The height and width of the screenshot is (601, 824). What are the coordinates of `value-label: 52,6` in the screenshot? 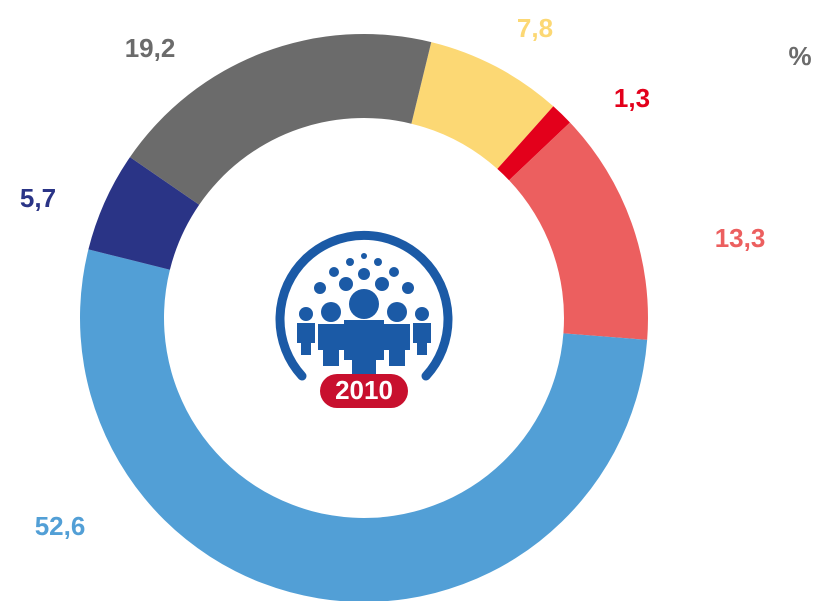 It's located at (60, 526).